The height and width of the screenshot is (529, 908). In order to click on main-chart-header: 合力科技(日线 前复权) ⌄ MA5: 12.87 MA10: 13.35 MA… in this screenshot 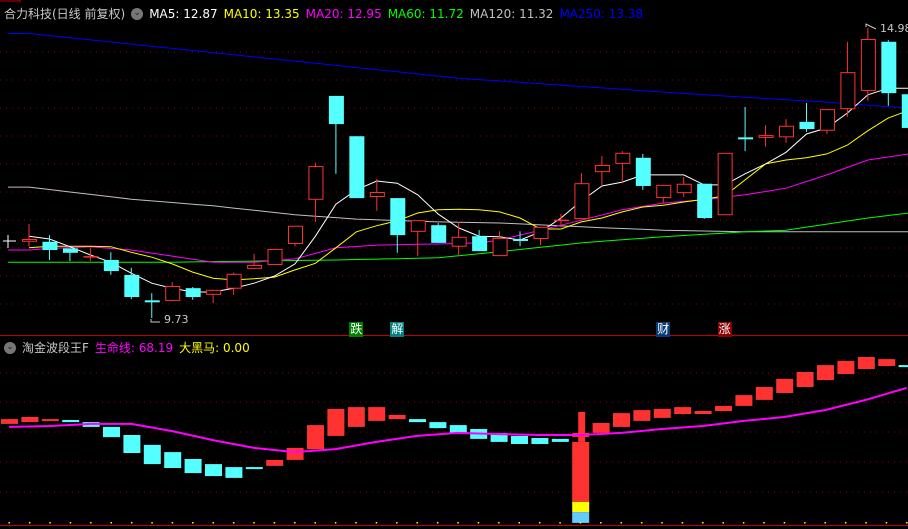, I will do `click(326, 13)`.